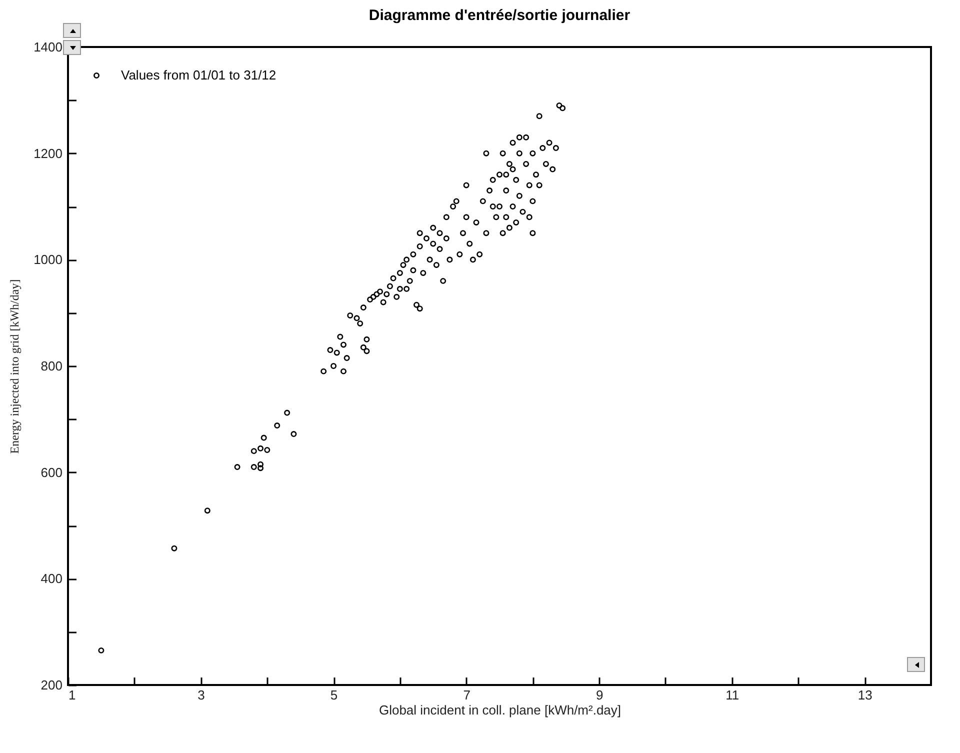 Image resolution: width=960 pixels, height=753 pixels. What do you see at coordinates (600, 695) in the screenshot?
I see `x-tick-label: 9` at bounding box center [600, 695].